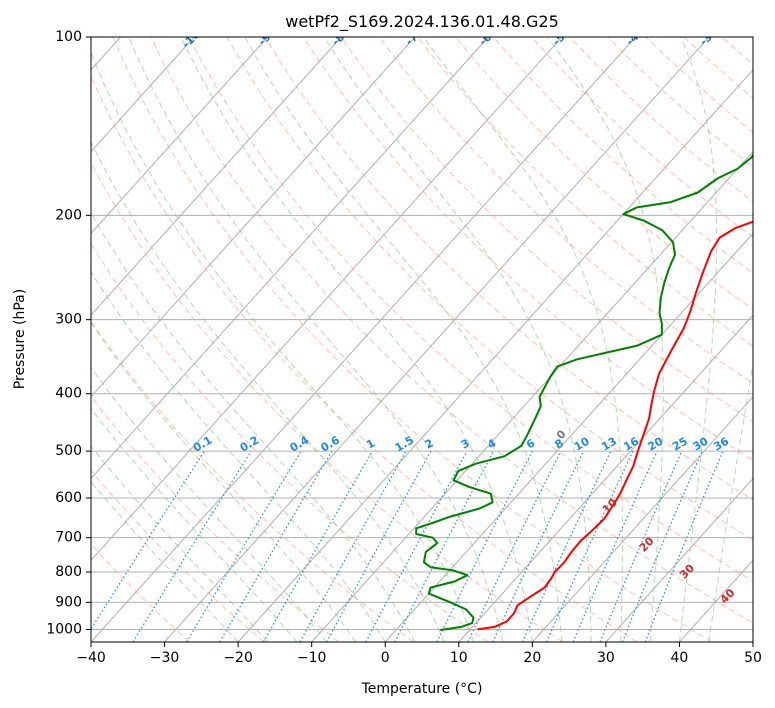  What do you see at coordinates (68, 572) in the screenshot?
I see `y-tick-label-7: 800` at bounding box center [68, 572].